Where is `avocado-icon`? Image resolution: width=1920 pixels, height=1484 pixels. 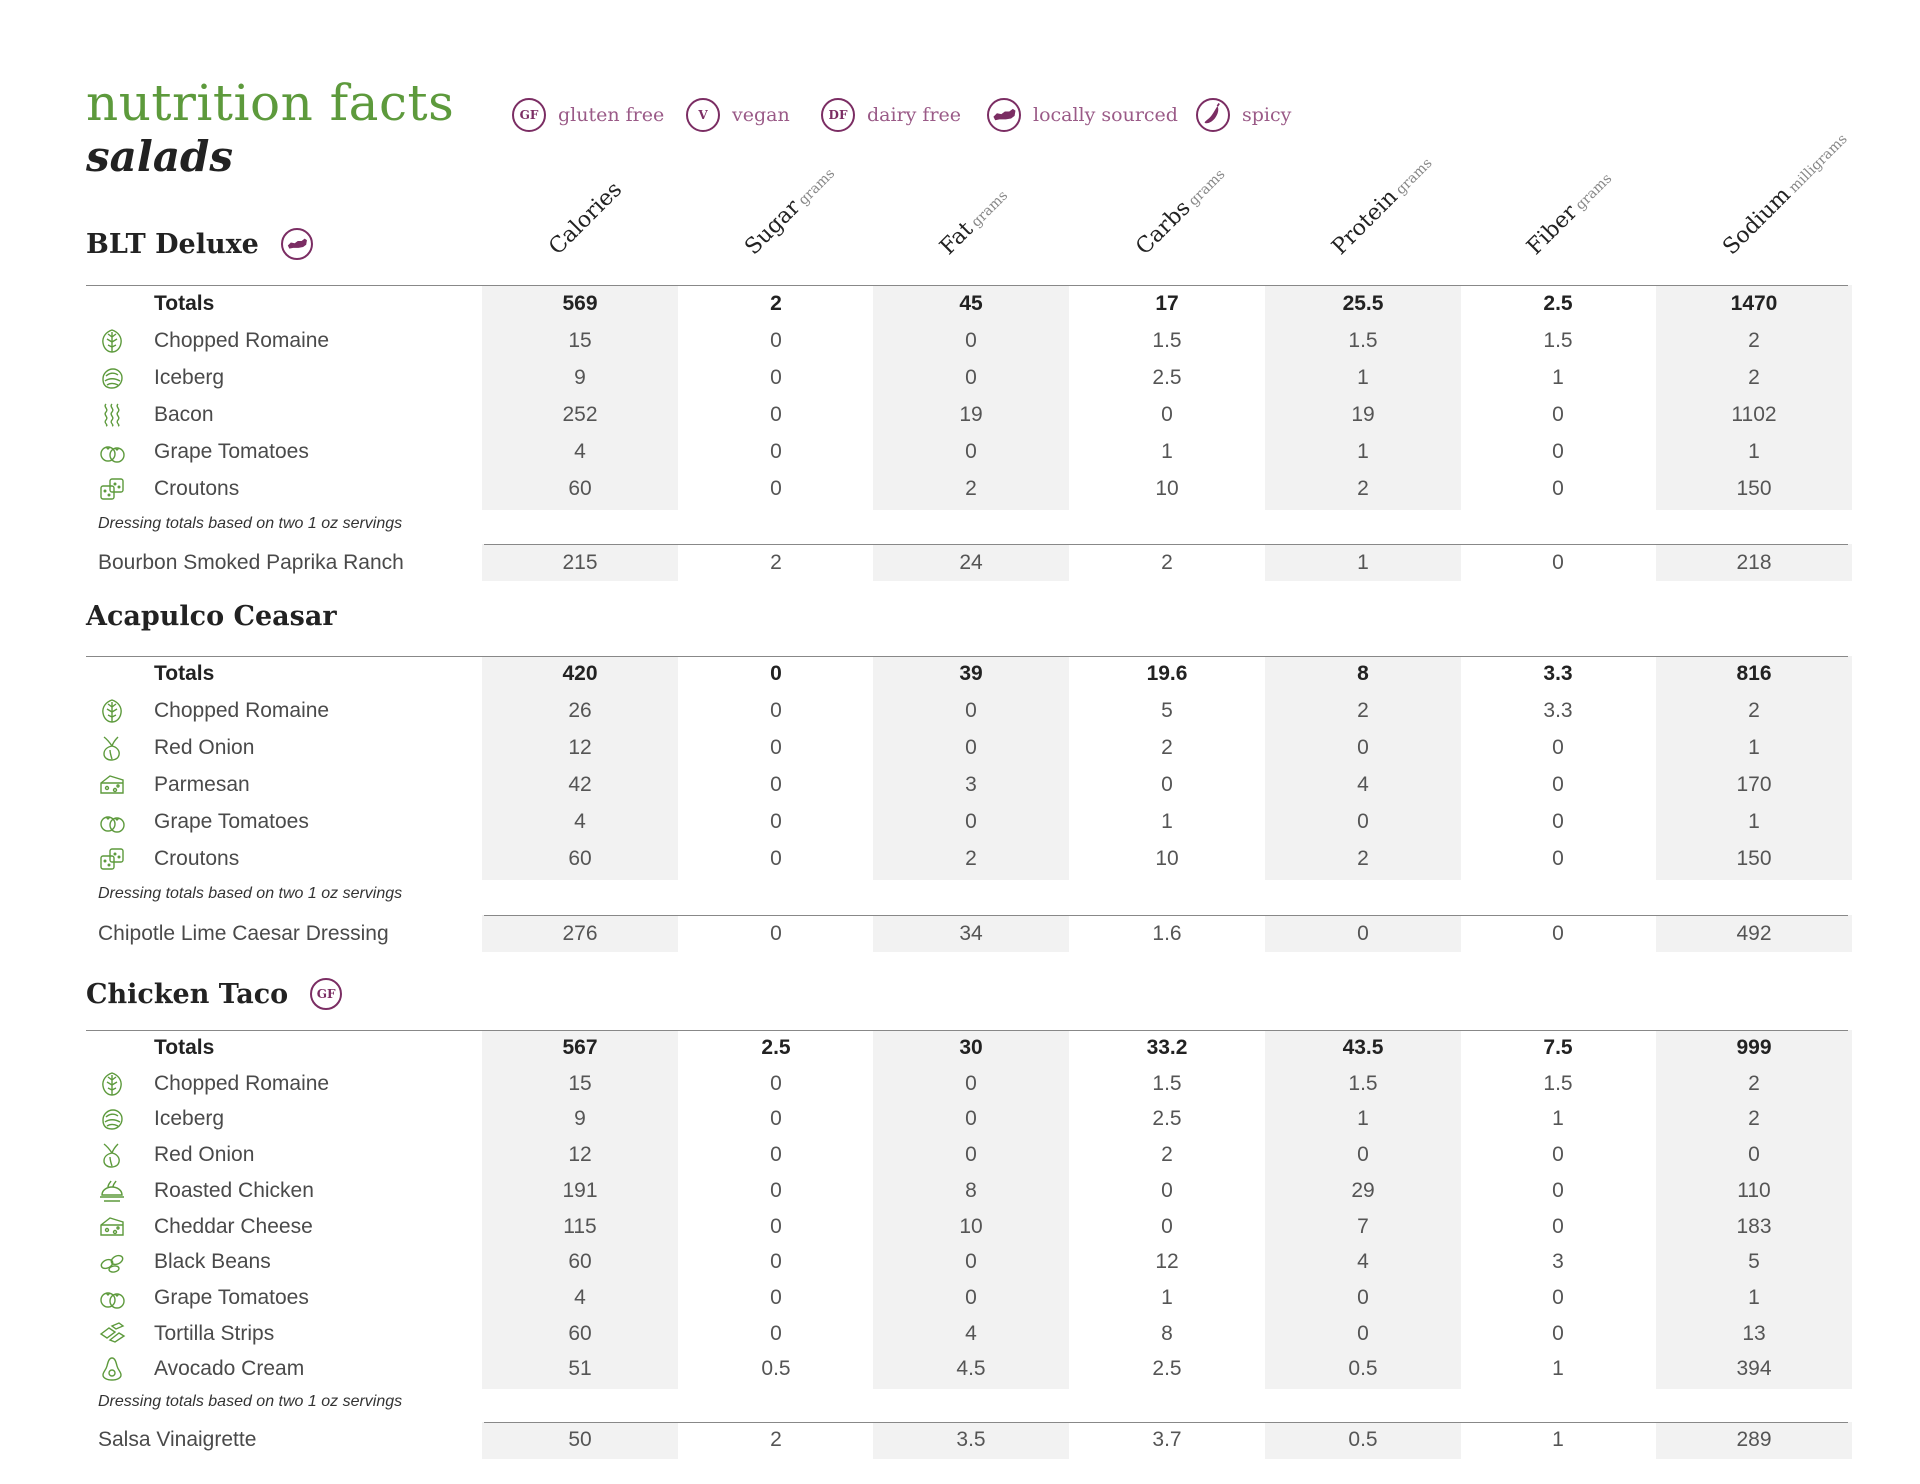
avocado-icon is located at coordinates (112, 1369).